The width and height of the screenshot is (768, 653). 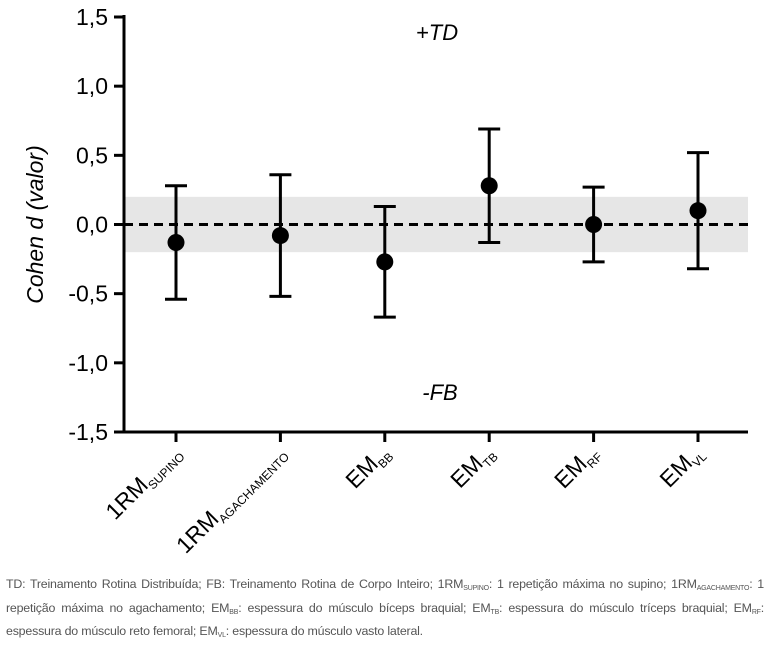 What do you see at coordinates (324, 631) in the screenshot?
I see `caption-text: : espessura do músculo vasto lateral.` at bounding box center [324, 631].